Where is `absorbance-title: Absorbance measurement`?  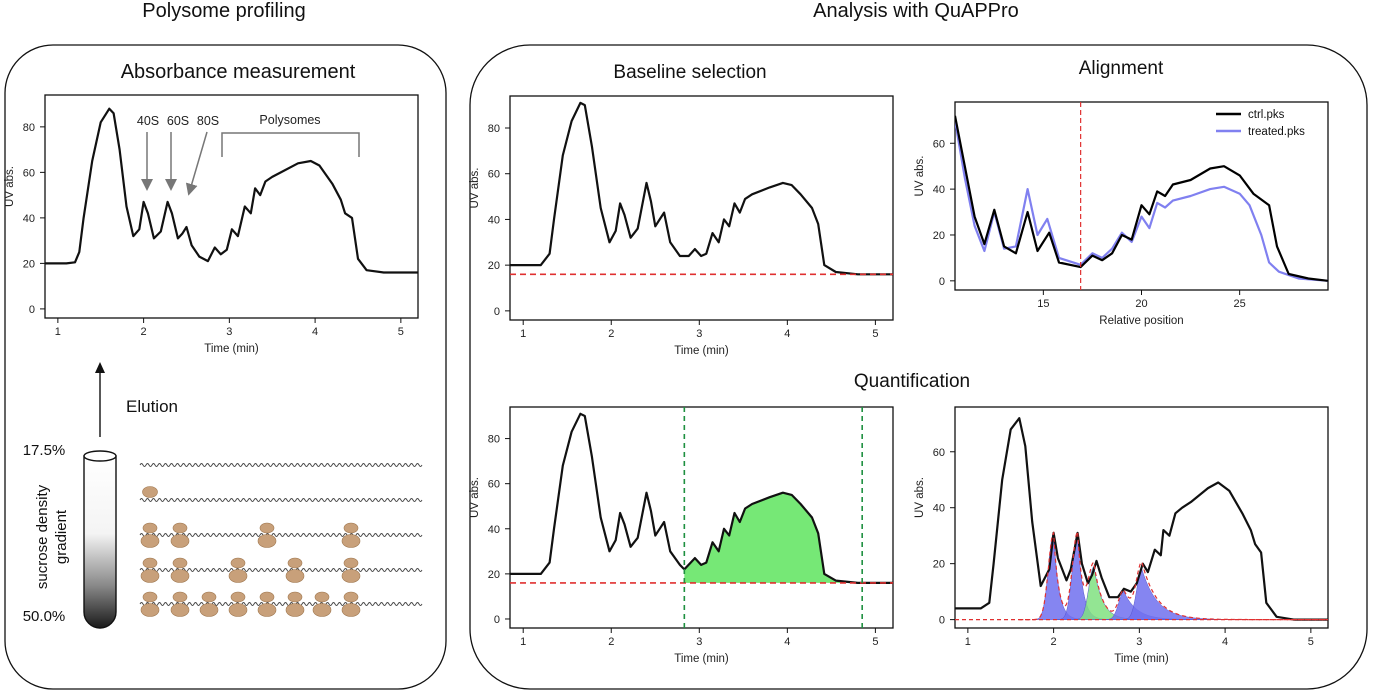
absorbance-title: Absorbance measurement is located at coordinates (238, 72).